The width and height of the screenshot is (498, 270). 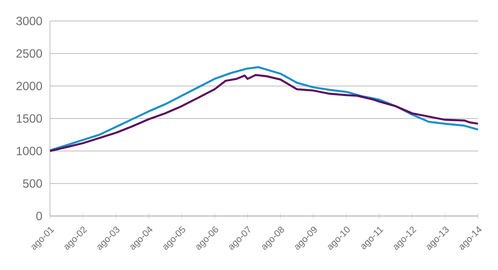 I want to click on y-tick-label: 0, so click(x=39, y=216).